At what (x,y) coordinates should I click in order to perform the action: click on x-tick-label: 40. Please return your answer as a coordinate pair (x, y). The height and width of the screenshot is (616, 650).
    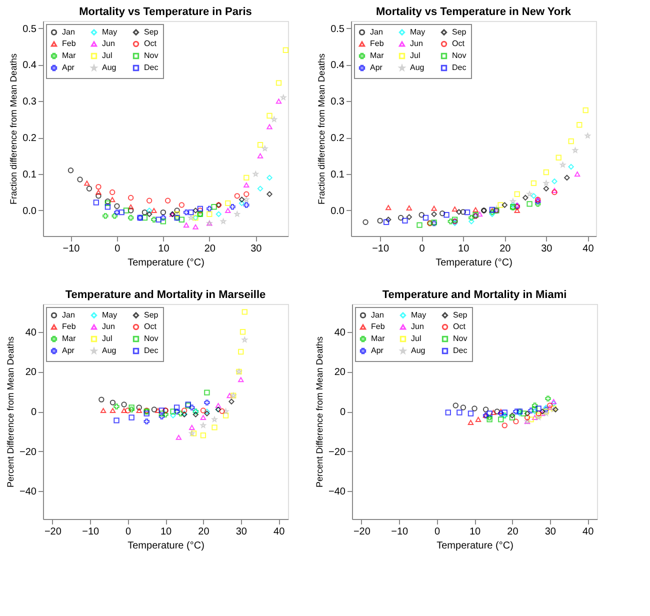
    Looking at the image, I should click on (280, 532).